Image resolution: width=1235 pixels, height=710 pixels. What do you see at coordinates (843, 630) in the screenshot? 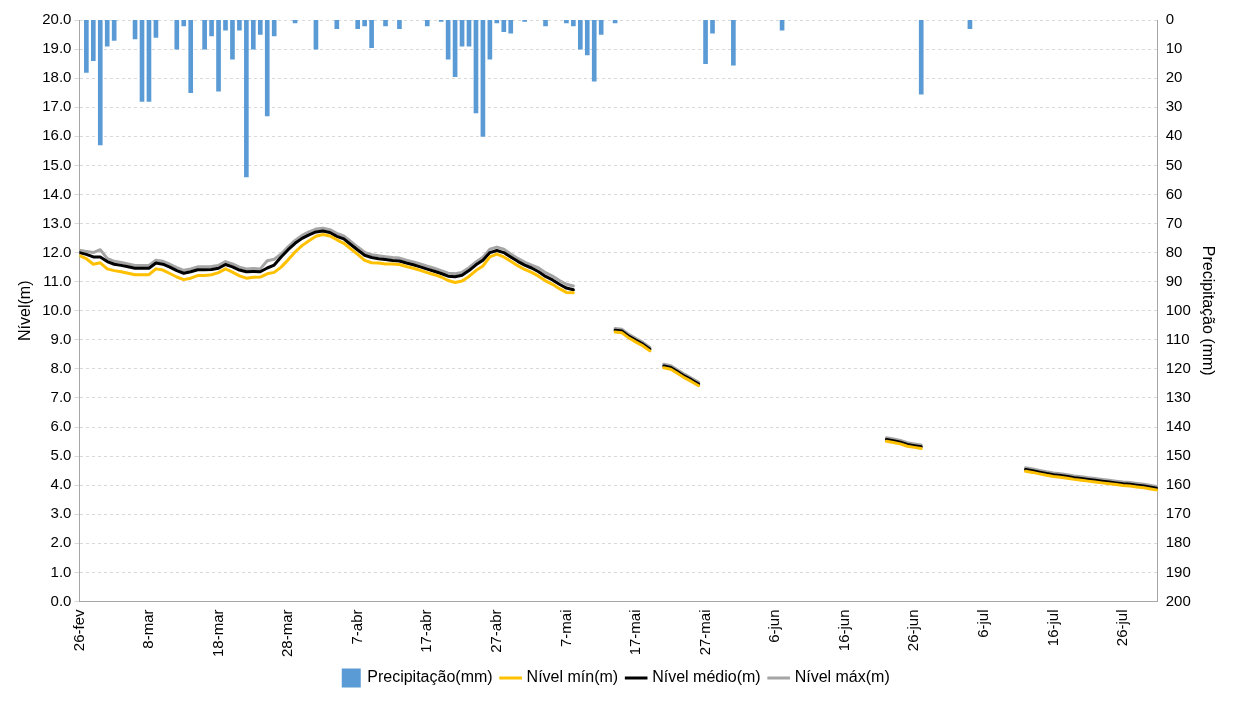
I see `x-tick-label: 16-jun` at bounding box center [843, 630].